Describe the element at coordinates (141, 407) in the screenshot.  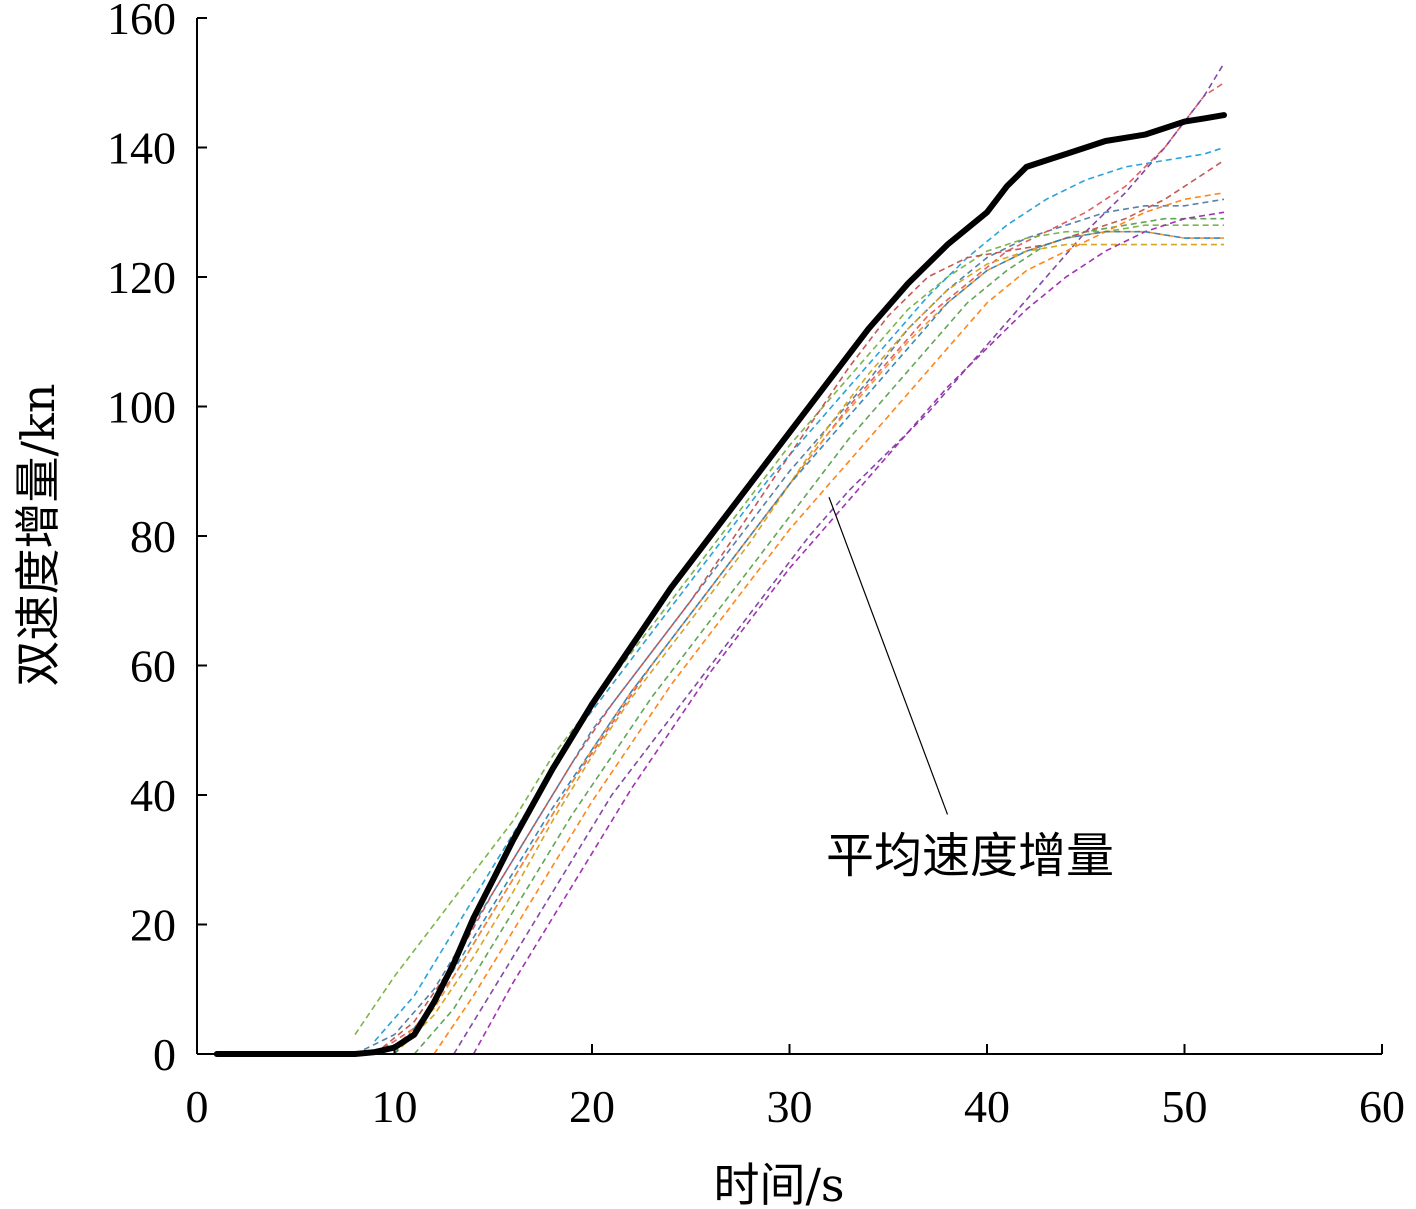
I see `y-tick-label-100: 100` at that location.